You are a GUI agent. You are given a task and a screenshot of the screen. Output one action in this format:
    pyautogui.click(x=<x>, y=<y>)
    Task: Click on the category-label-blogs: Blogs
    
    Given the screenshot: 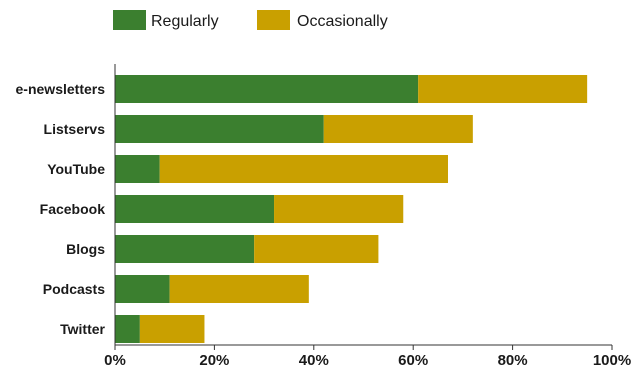 What is the action you would take?
    pyautogui.click(x=85, y=249)
    